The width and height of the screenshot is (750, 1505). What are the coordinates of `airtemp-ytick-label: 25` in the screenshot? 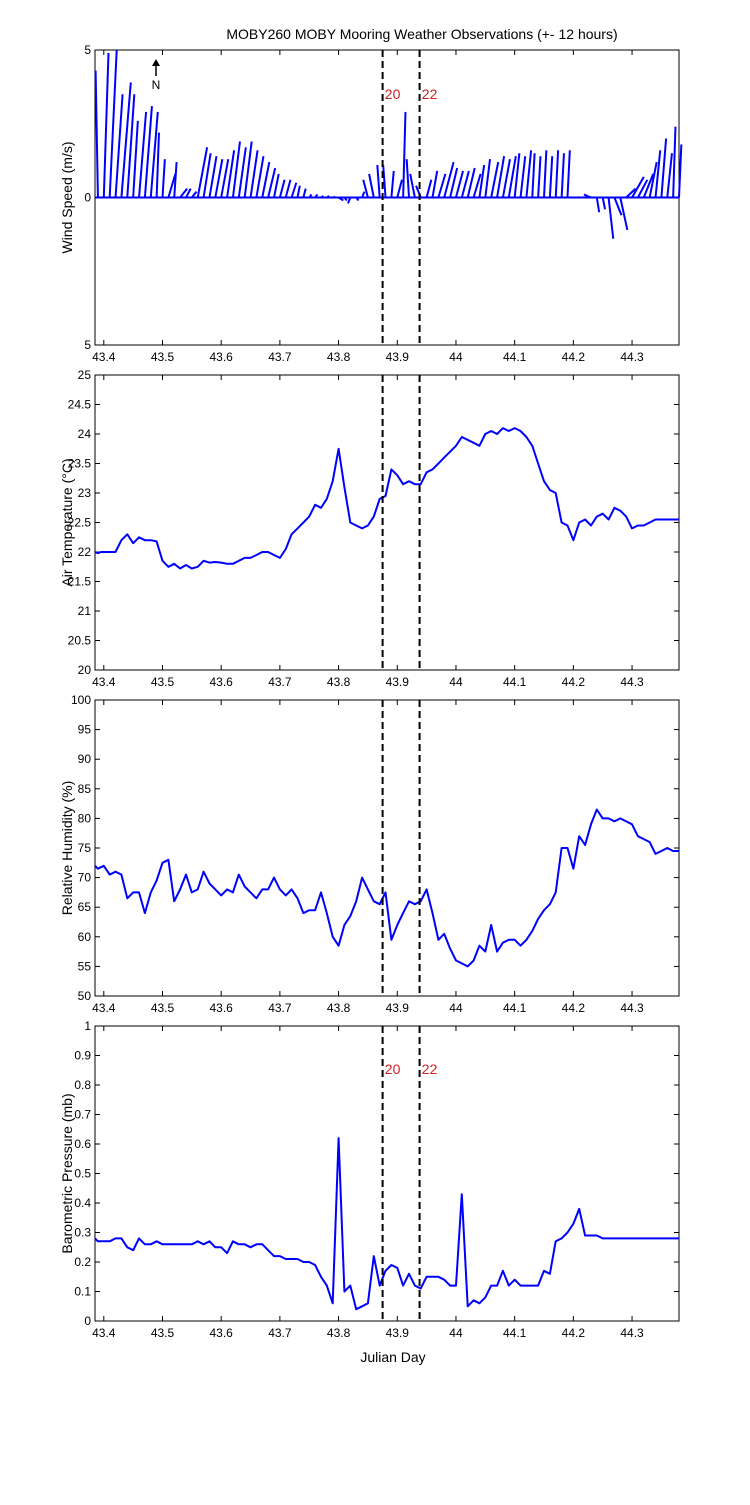 It's located at (85, 375).